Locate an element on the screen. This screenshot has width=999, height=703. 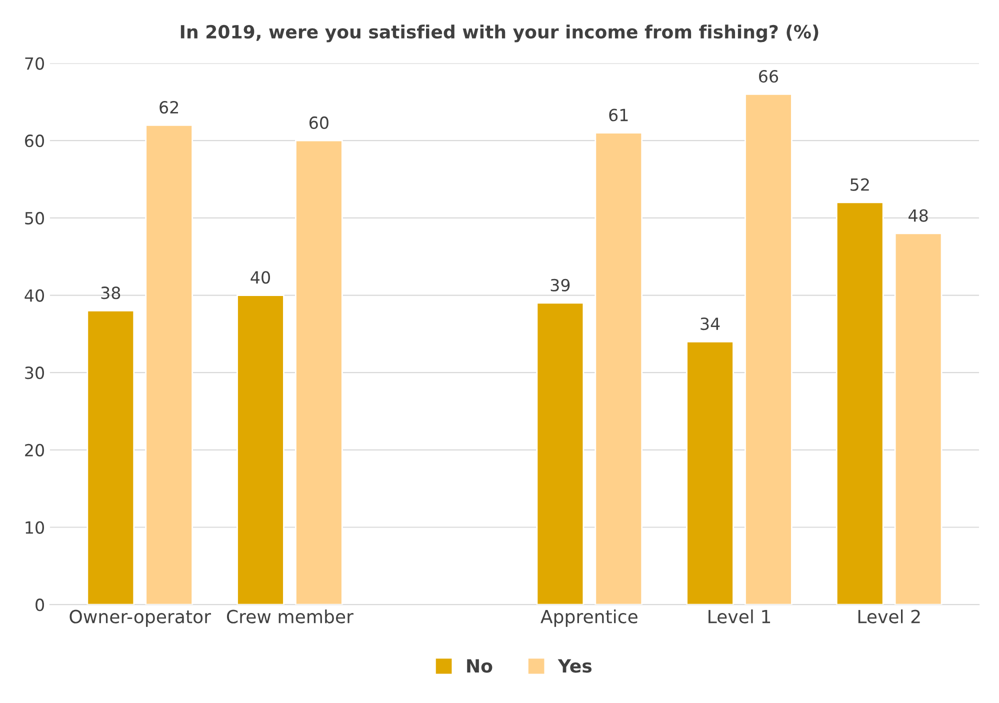
chart-title: In 2019, were you satisfied with your income from fishing? (%) is located at coordinates (499, 33).